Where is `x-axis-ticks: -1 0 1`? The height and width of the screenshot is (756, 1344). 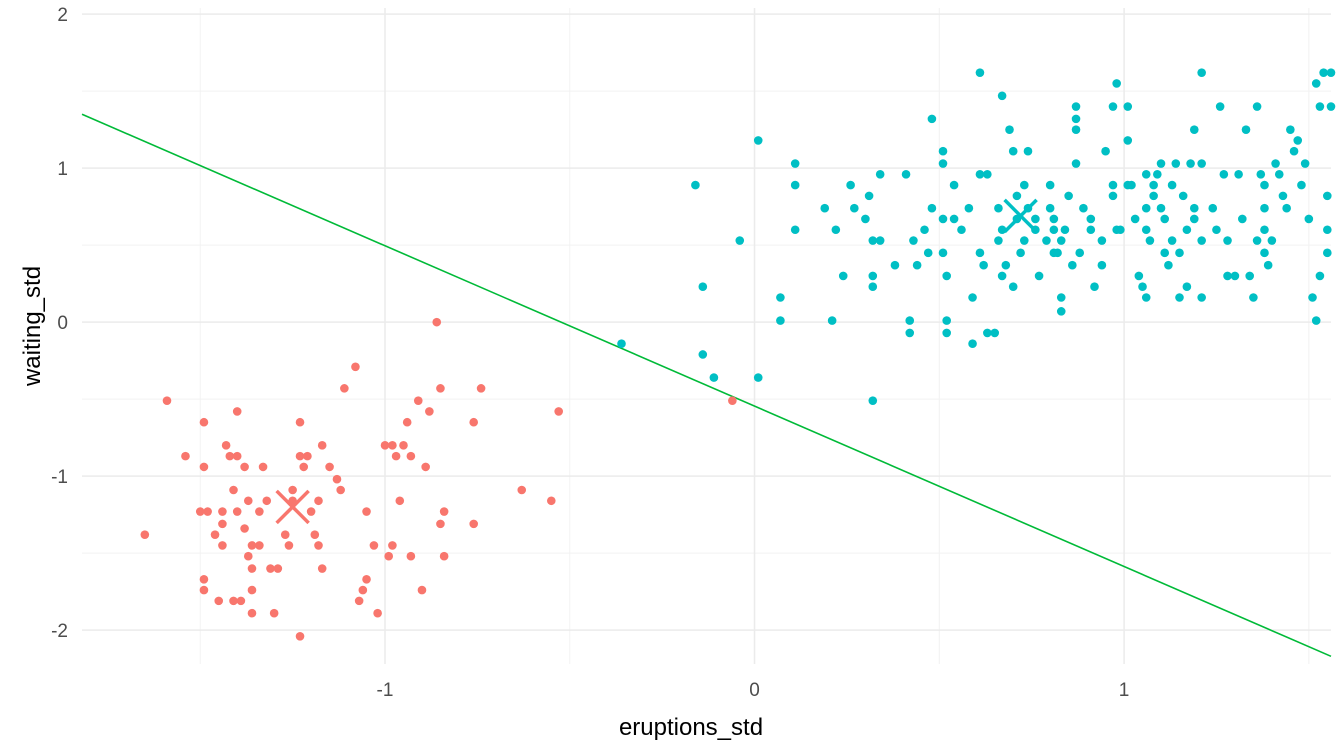 x-axis-ticks: -1 0 1 is located at coordinates (753, 690).